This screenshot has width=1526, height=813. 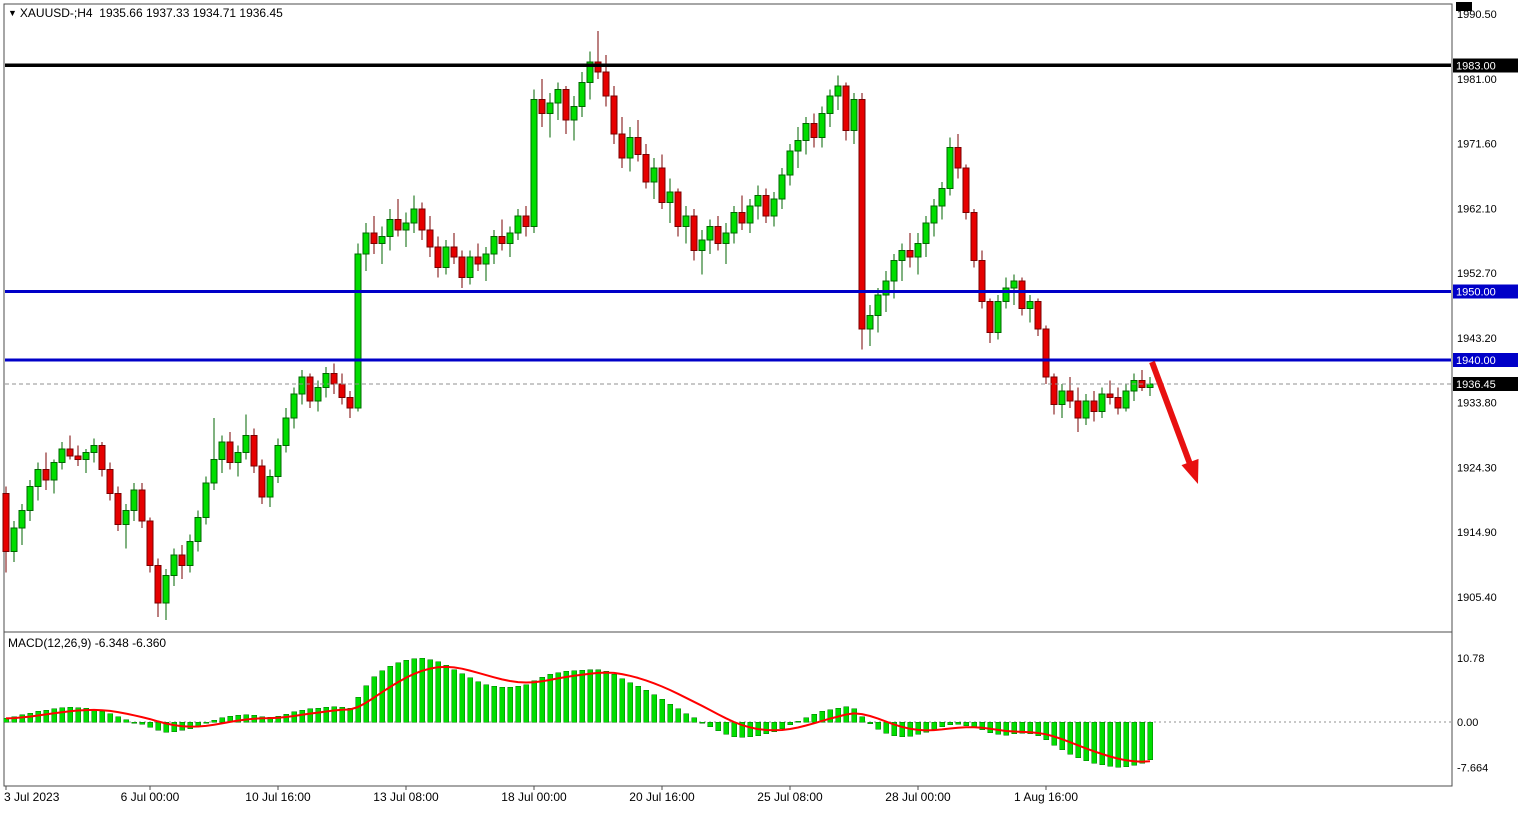 I want to click on trend-arrow-layer, so click(x=1174, y=422).